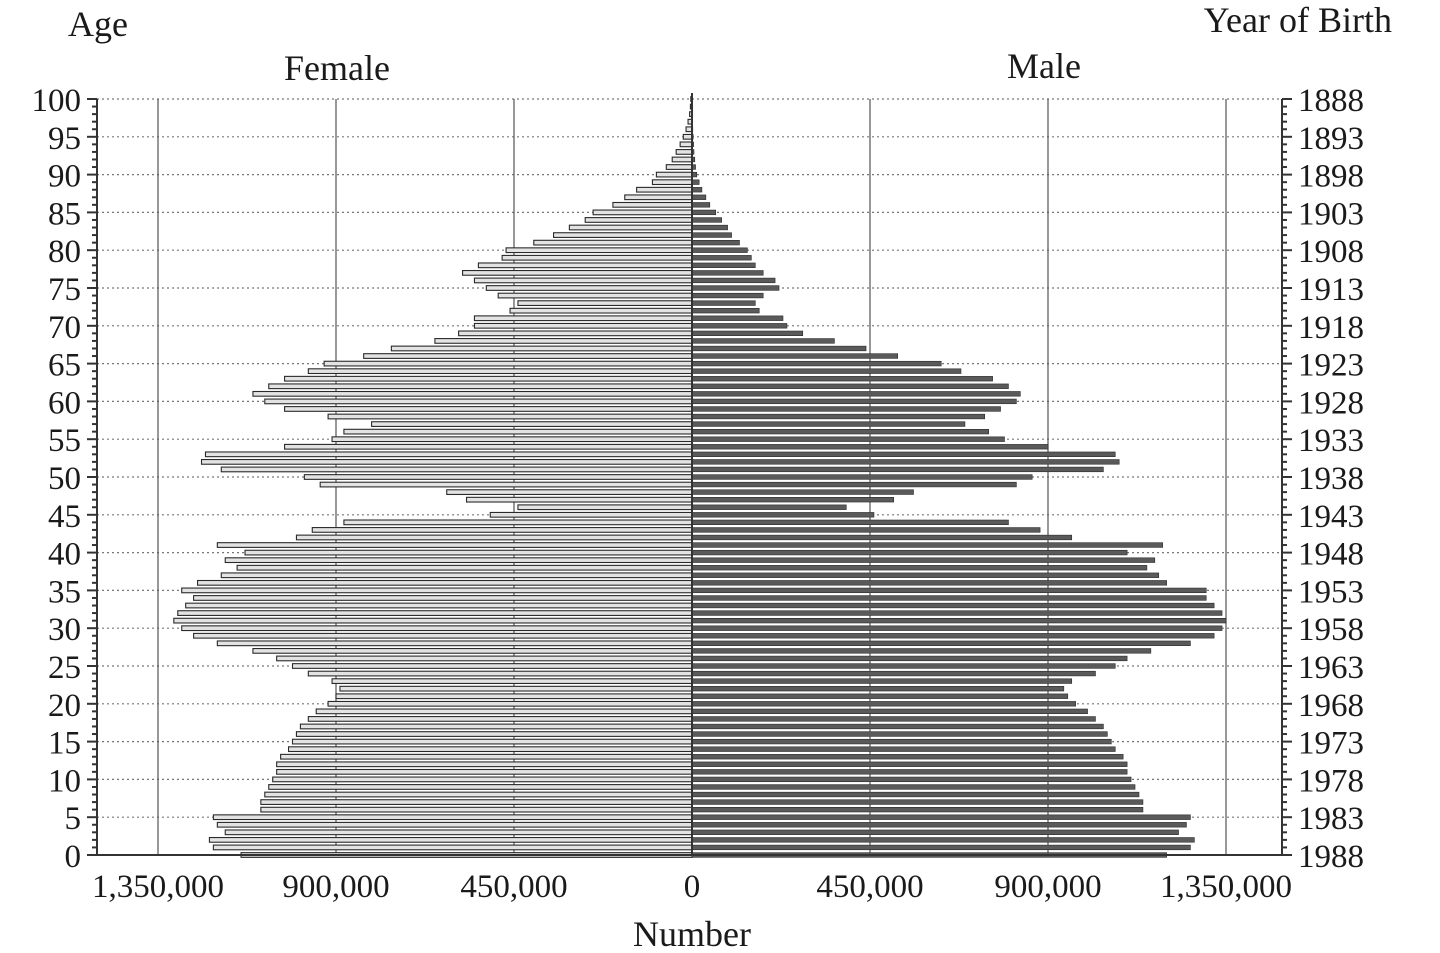 This screenshot has height=953, width=1440. I want to click on year-tick-label: 1888, so click(1331, 101).